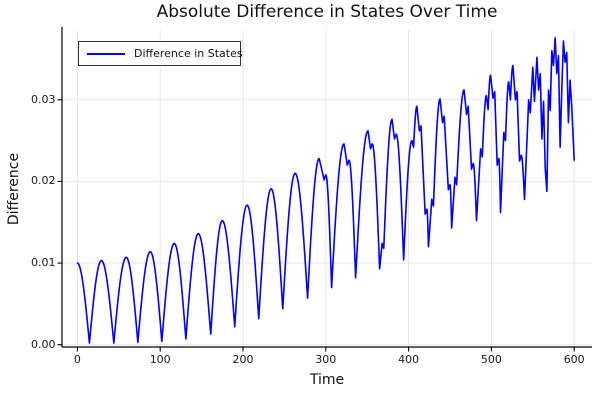 The height and width of the screenshot is (400, 600). Describe the element at coordinates (243, 359) in the screenshot. I see `x-tick-label: 200` at that location.